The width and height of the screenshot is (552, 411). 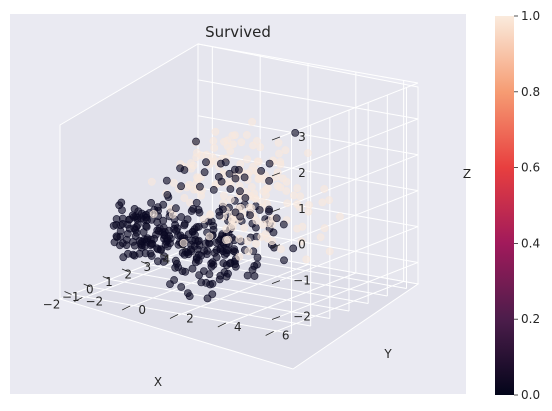 What do you see at coordinates (530, 243) in the screenshot?
I see `colorbar-tick-label: 0.4` at bounding box center [530, 243].